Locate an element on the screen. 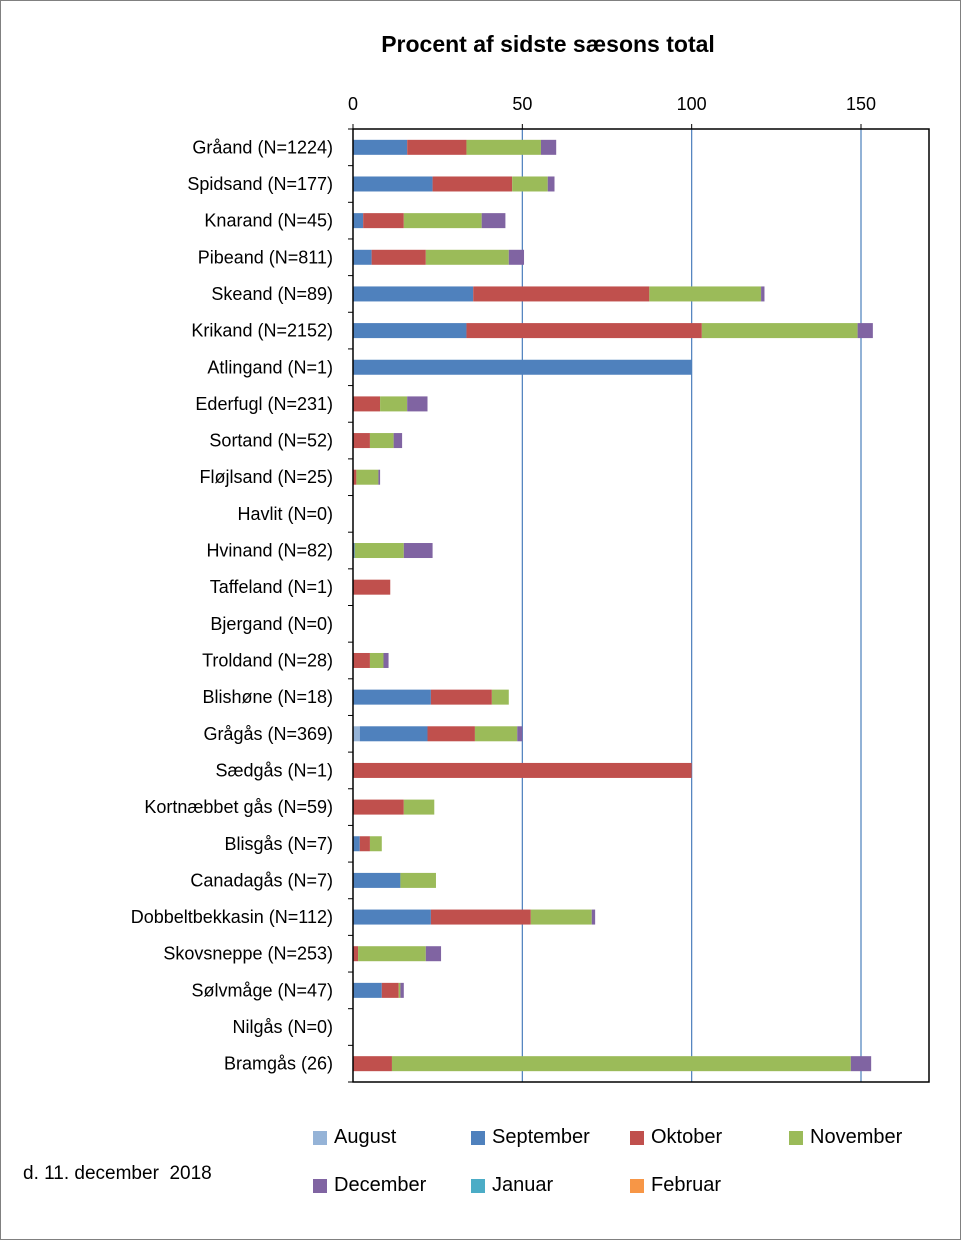 The image size is (961, 1240). category-label: Hvinand (N=82) is located at coordinates (269, 551).